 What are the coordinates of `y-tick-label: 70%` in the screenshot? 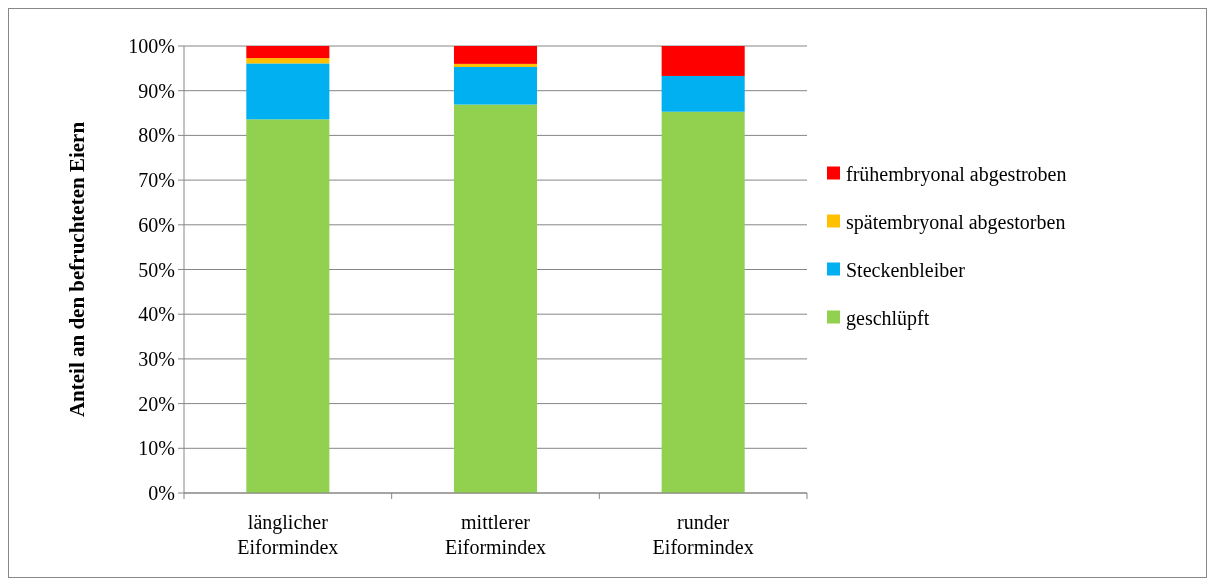 It's located at (156, 180).